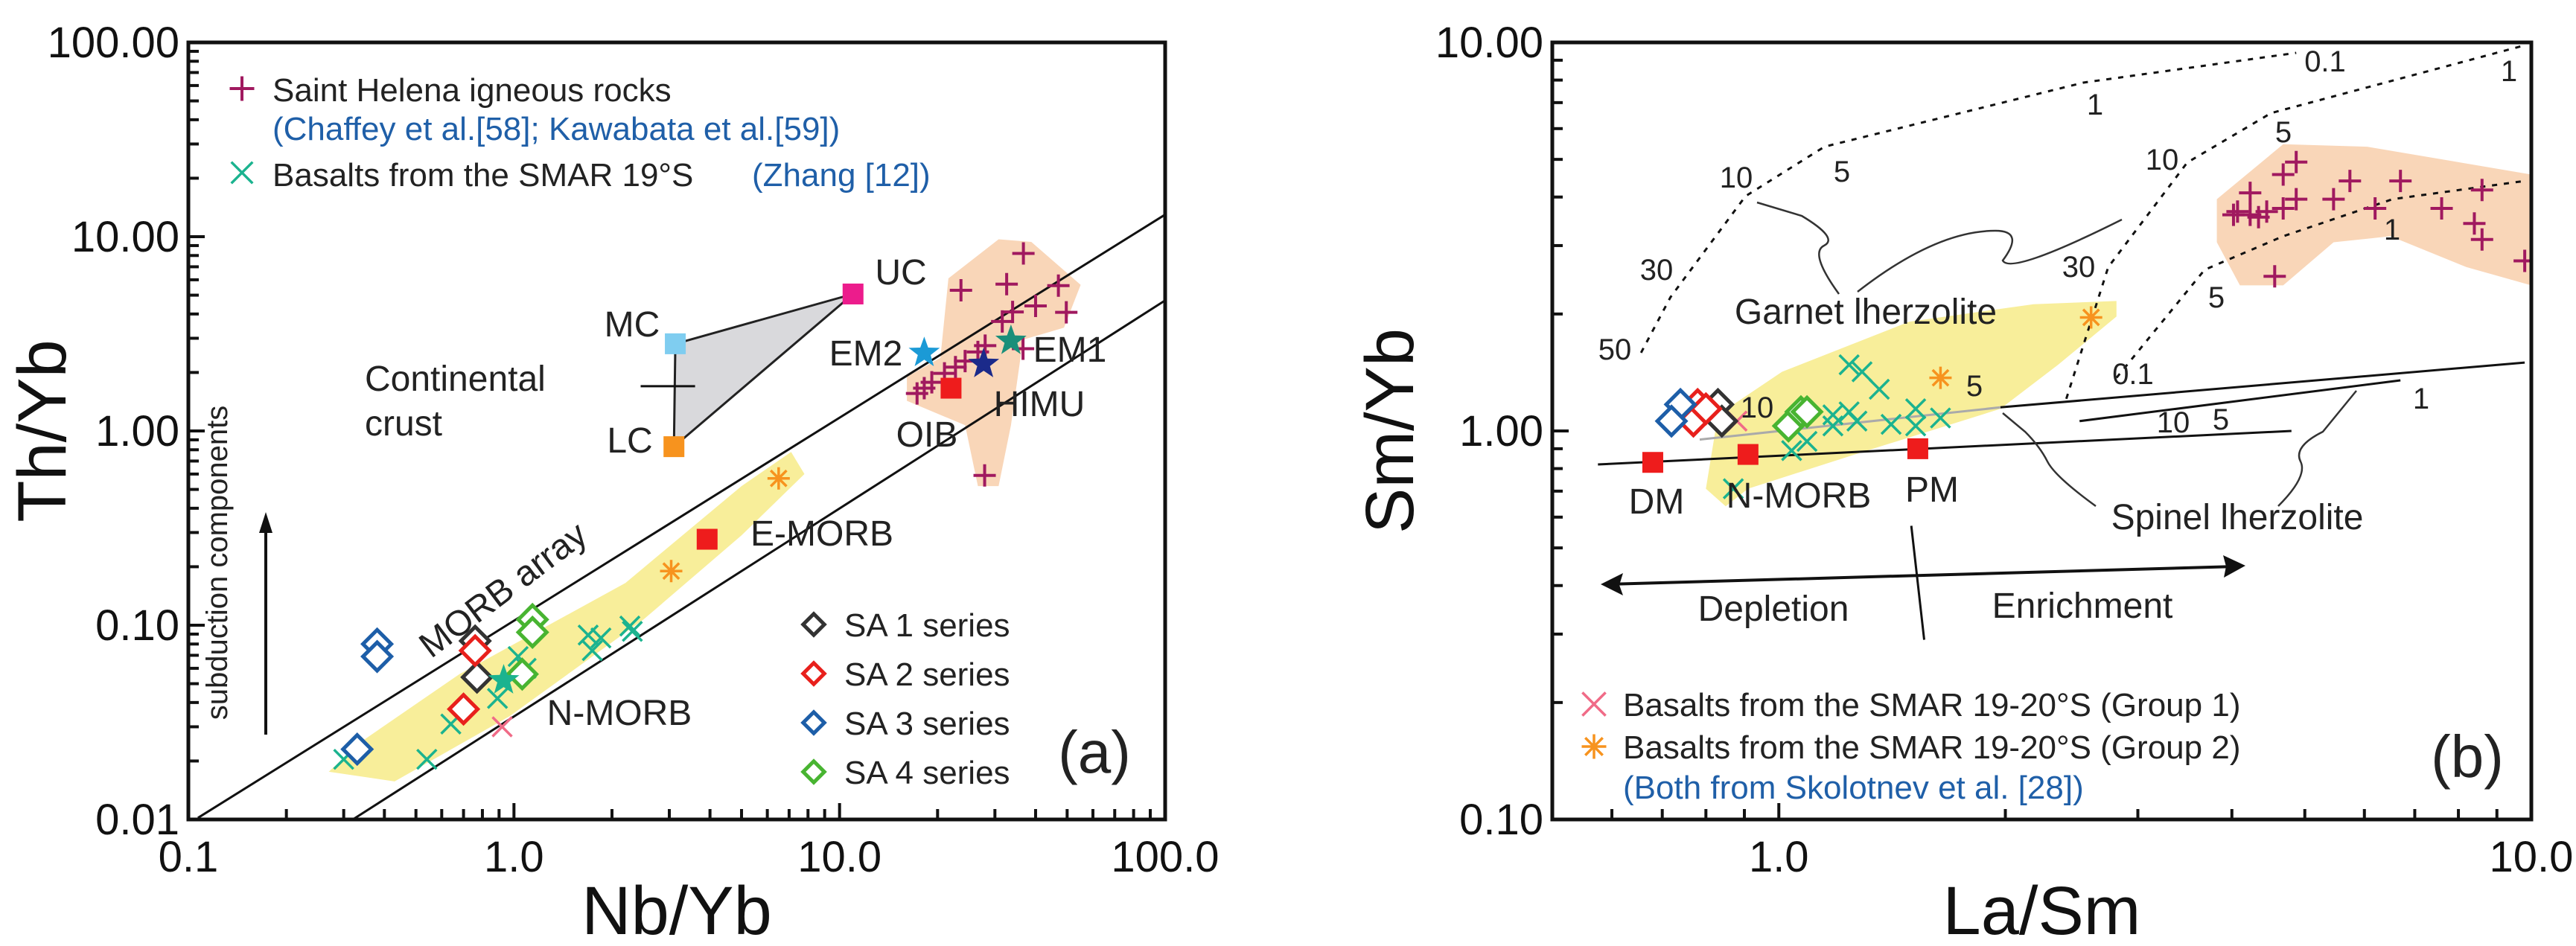  Describe the element at coordinates (1011, 339) in the screenshot. I see `ref-point-em1` at that location.